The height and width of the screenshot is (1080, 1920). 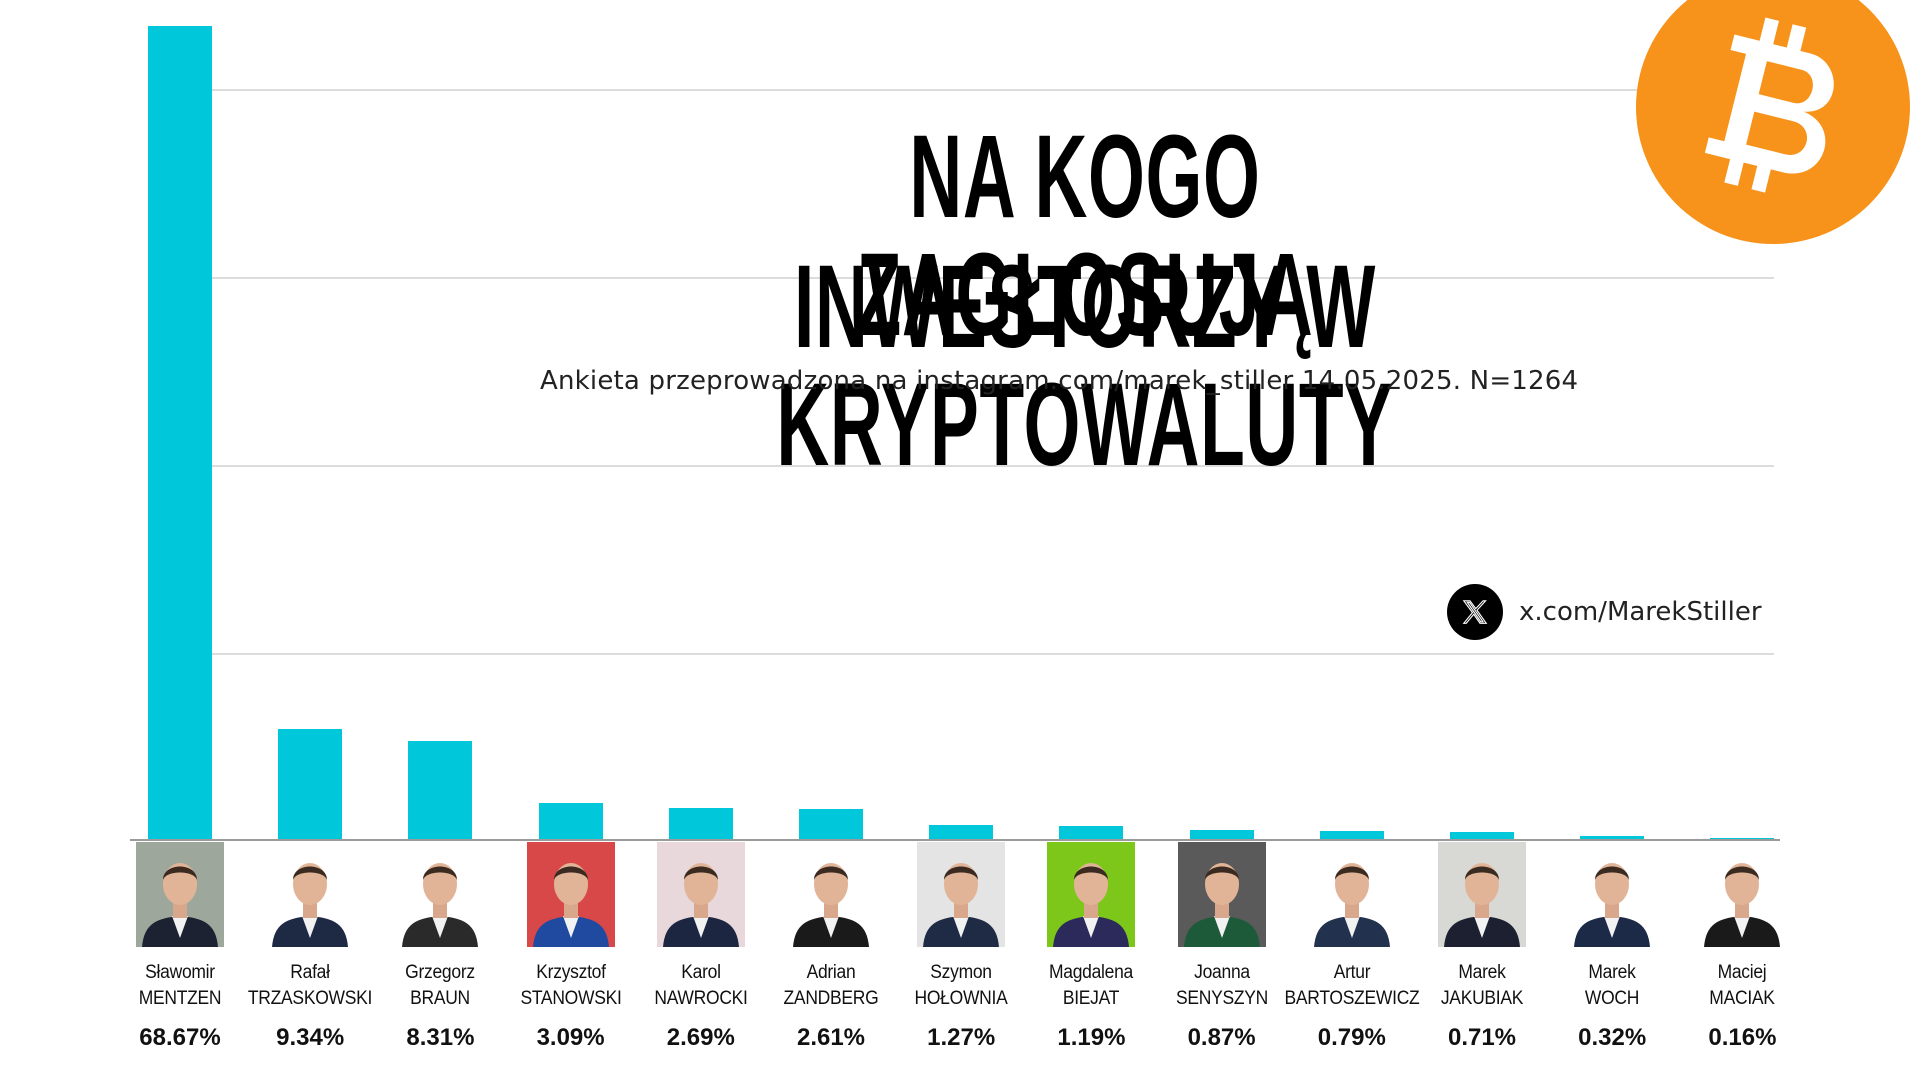 I want to click on candidate-percentage: 2.61%, so click(x=831, y=1037).